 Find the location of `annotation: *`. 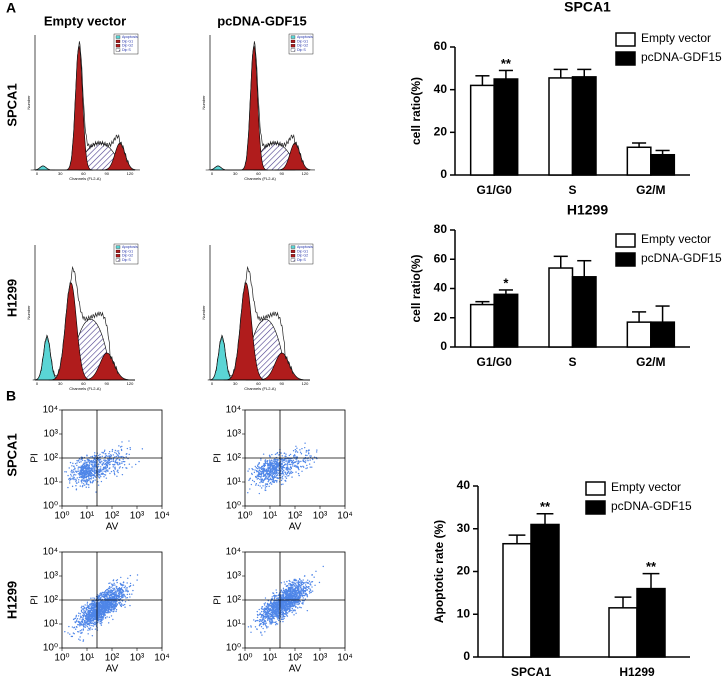

annotation: * is located at coordinates (506, 282).